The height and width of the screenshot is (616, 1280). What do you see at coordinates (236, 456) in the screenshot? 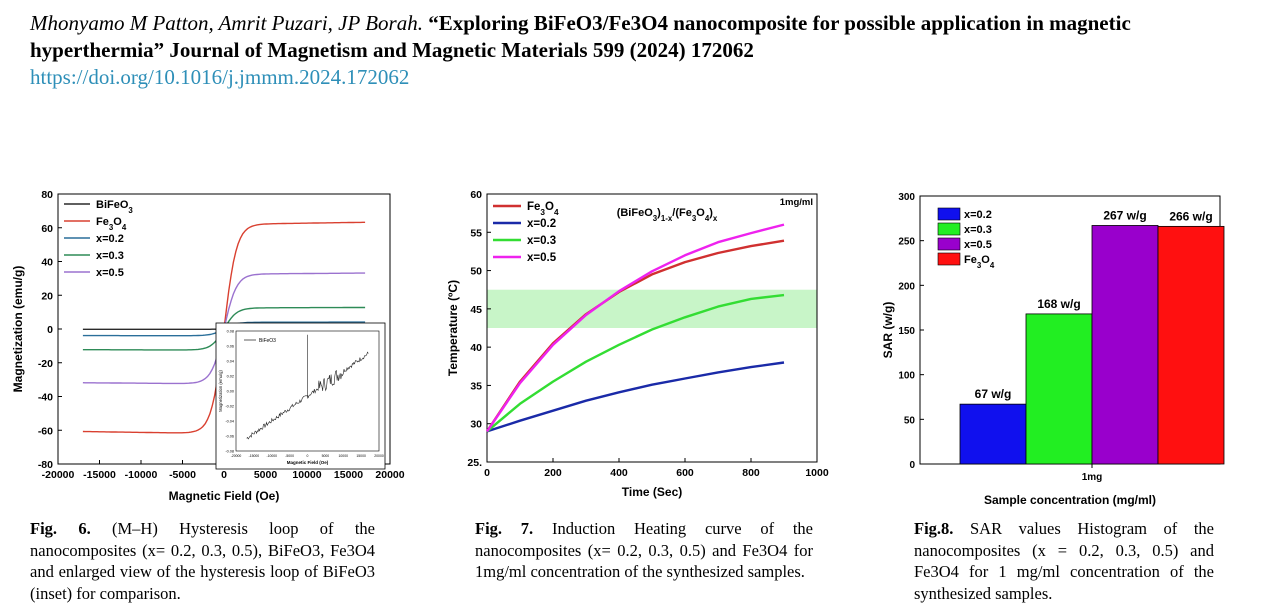
I see `inset-x-tick-label: -20000` at bounding box center [236, 456].